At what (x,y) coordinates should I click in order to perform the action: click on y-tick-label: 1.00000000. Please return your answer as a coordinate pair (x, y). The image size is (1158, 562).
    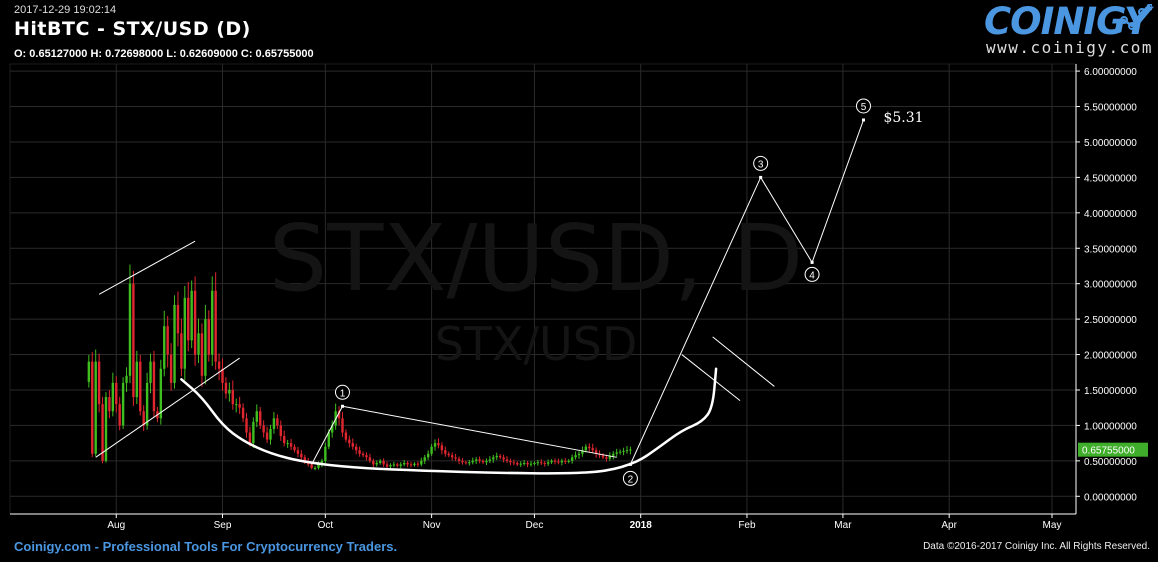
    Looking at the image, I should click on (1110, 426).